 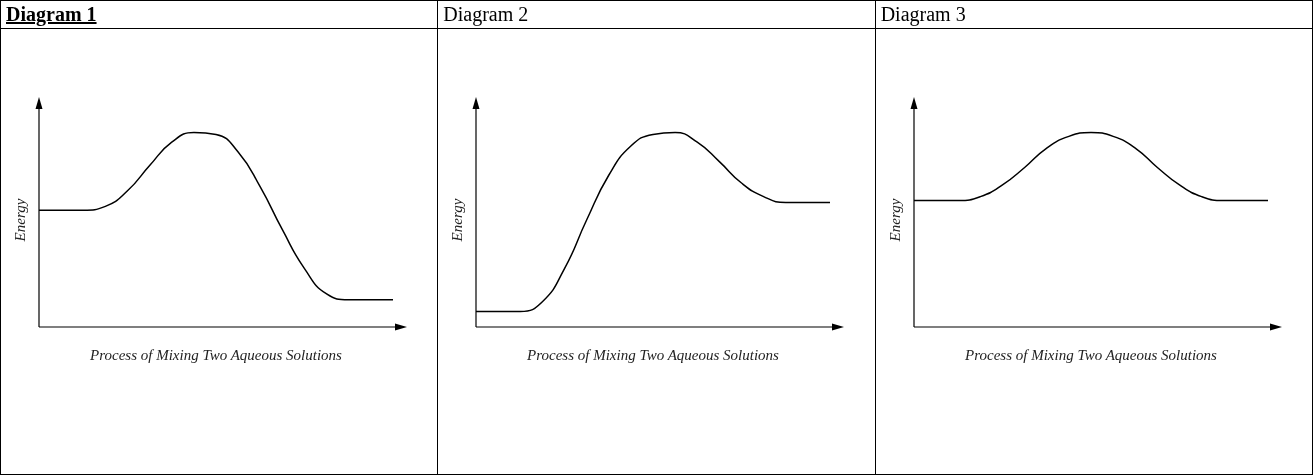 I want to click on chart-title: Diagram 1, so click(x=219, y=14).